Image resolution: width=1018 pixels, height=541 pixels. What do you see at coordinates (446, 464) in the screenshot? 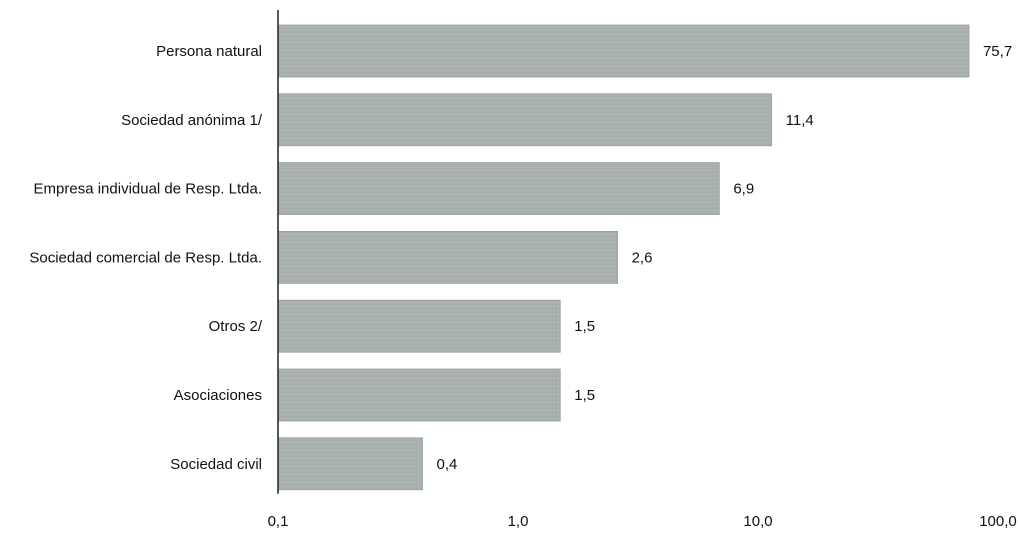
I see `data-label: 0,4` at bounding box center [446, 464].